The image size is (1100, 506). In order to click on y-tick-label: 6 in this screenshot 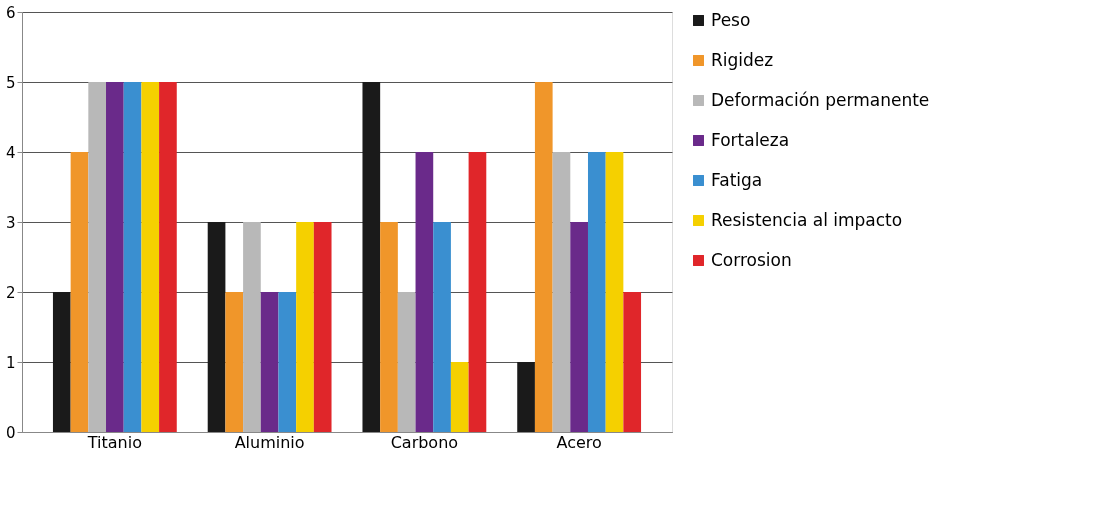, I will do `click(10, 12)`.